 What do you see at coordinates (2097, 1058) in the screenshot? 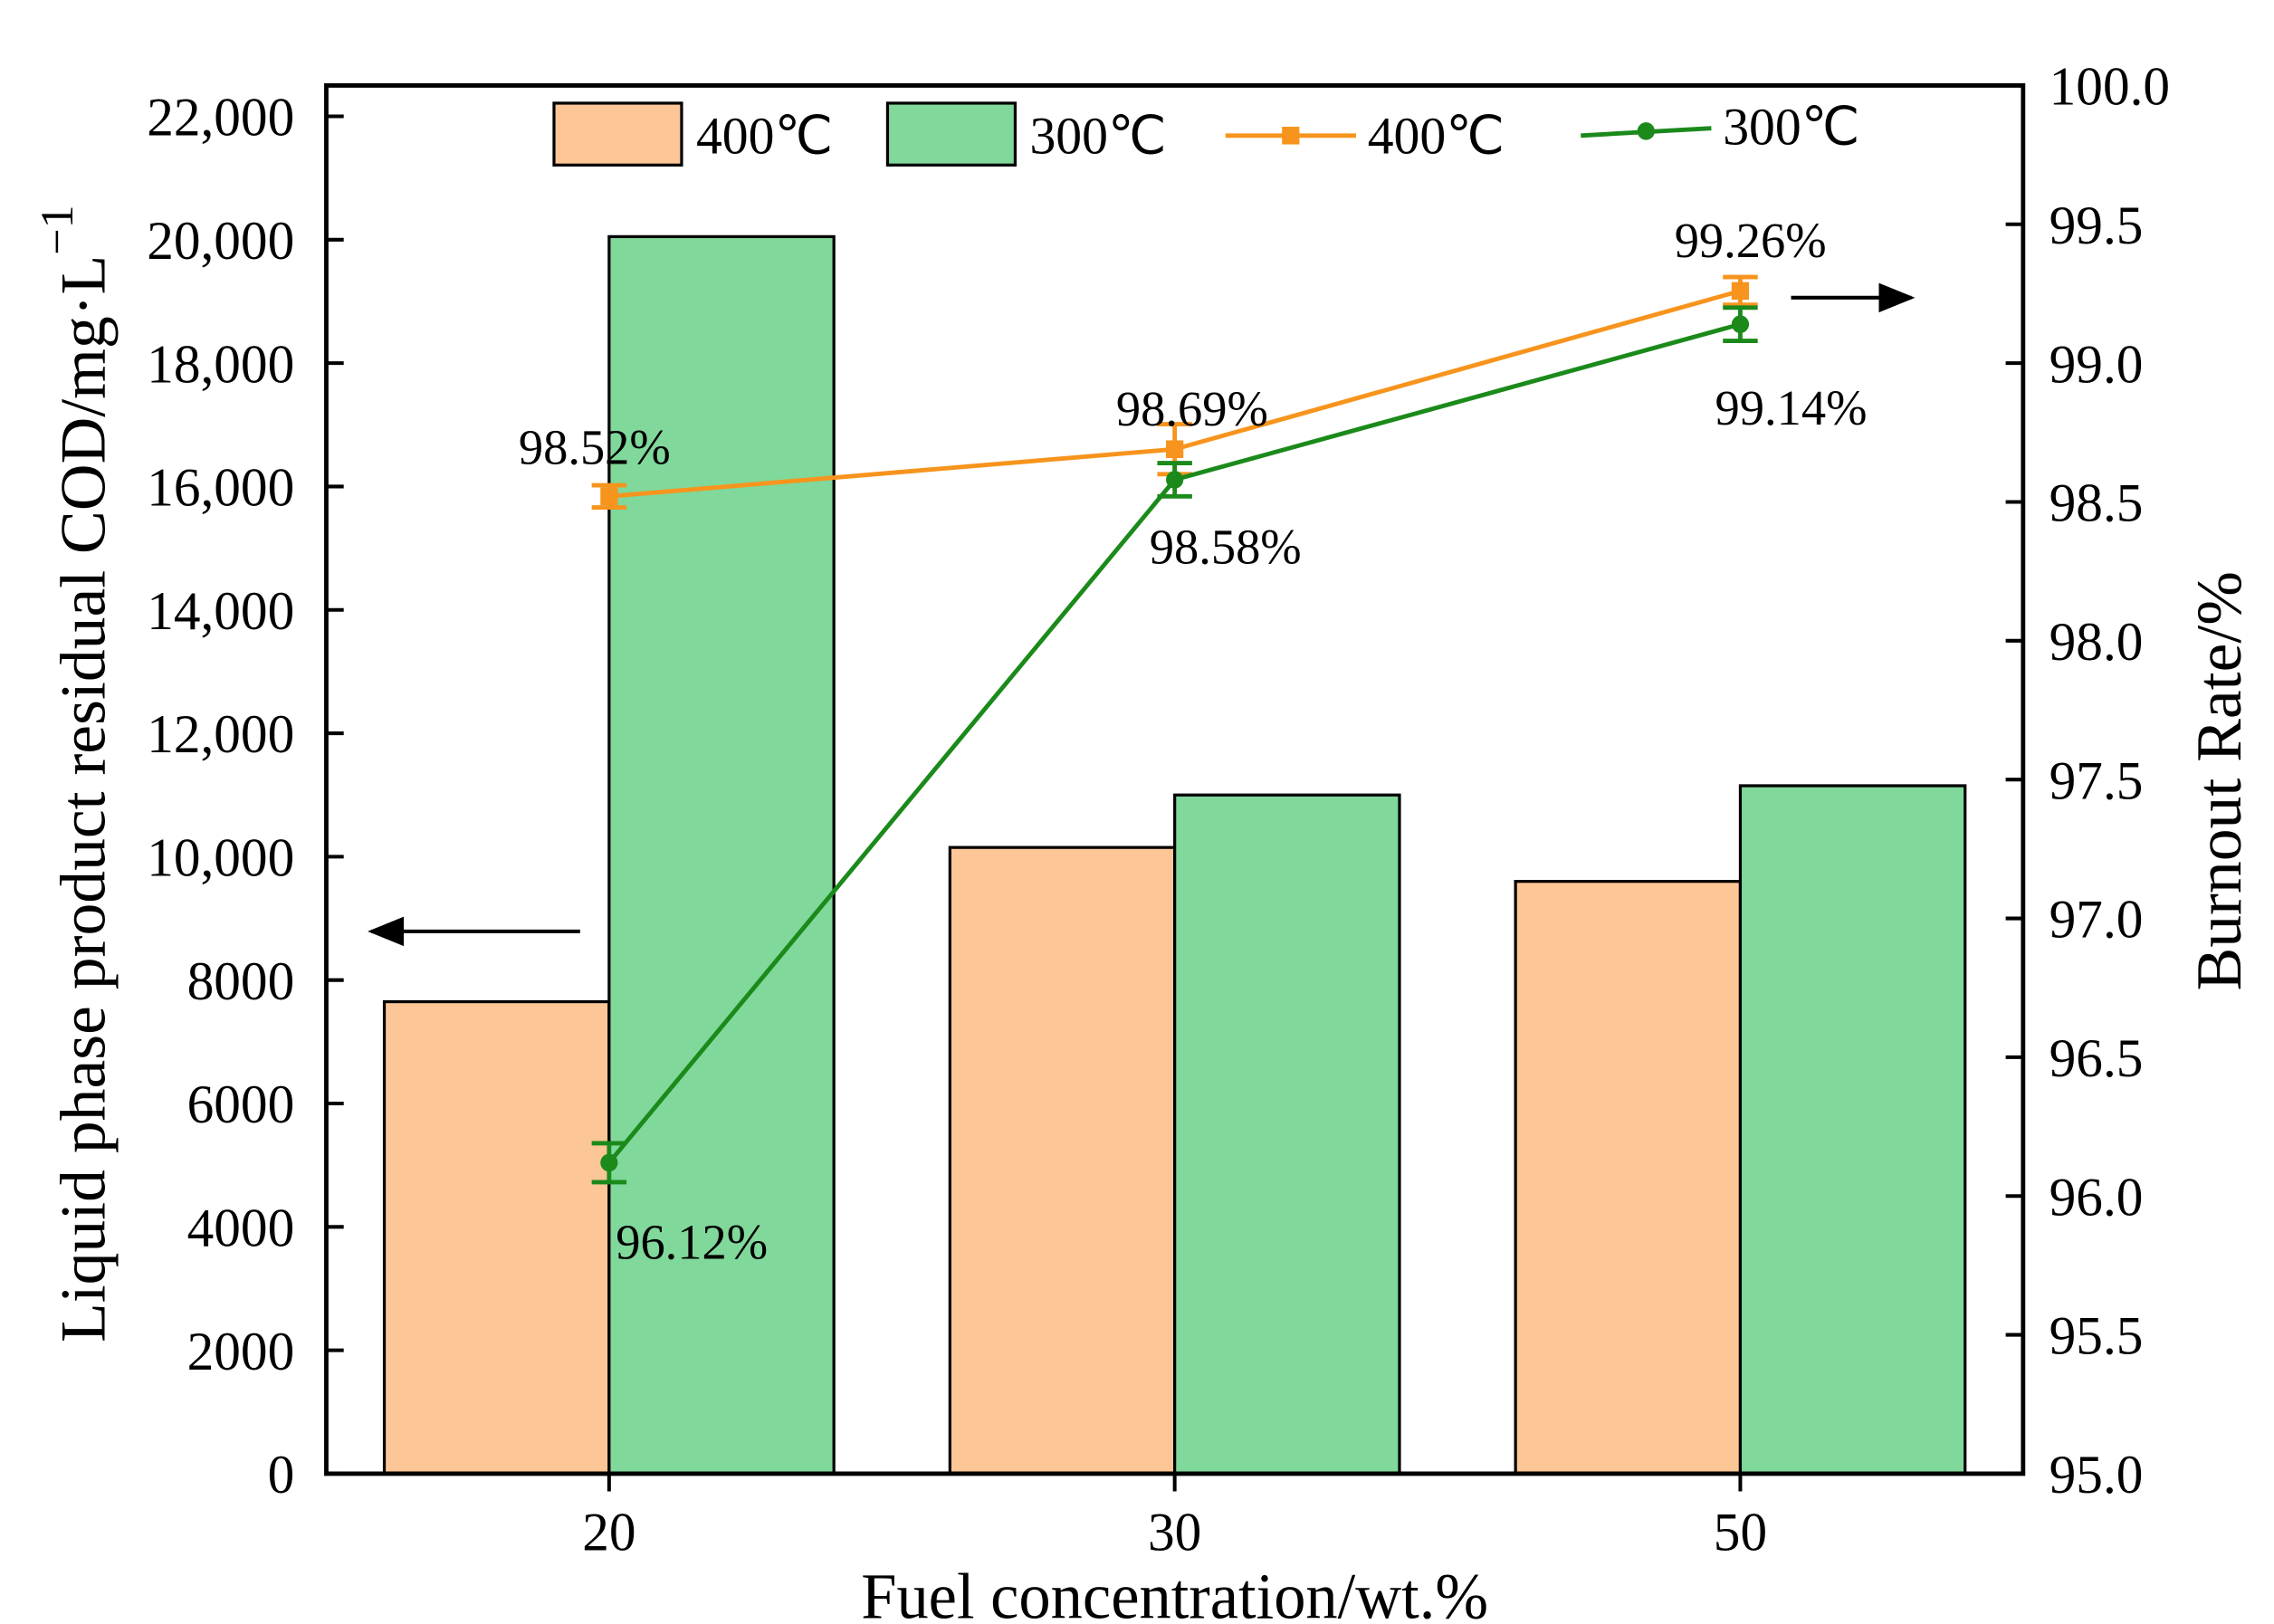
I see `y2-tick-label: 96.5` at bounding box center [2097, 1058].